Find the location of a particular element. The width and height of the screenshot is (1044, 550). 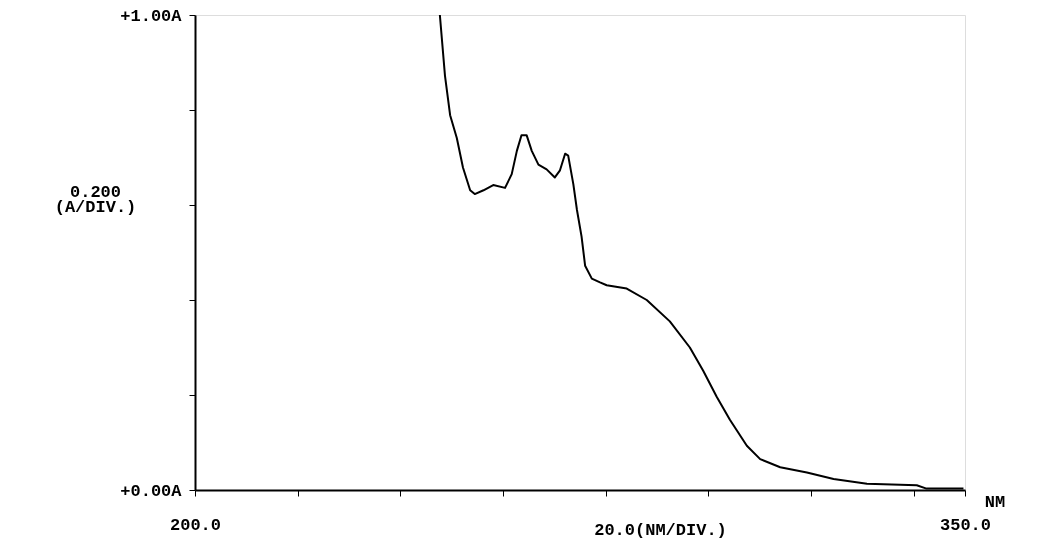

x-axis-title: 20.0(NM/DIV.) is located at coordinates (660, 530).